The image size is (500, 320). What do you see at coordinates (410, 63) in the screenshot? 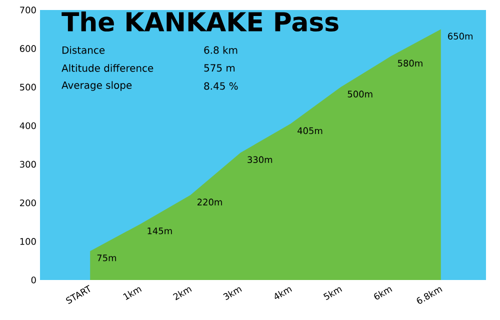
I see `data-label: 580m` at bounding box center [410, 63].